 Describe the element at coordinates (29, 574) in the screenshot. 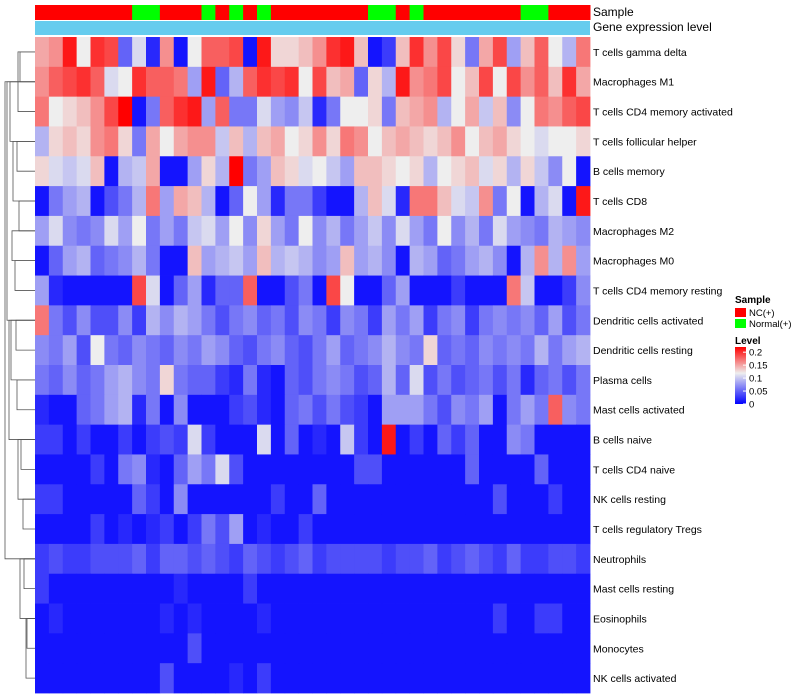

I see `dendrogram-branch` at that location.